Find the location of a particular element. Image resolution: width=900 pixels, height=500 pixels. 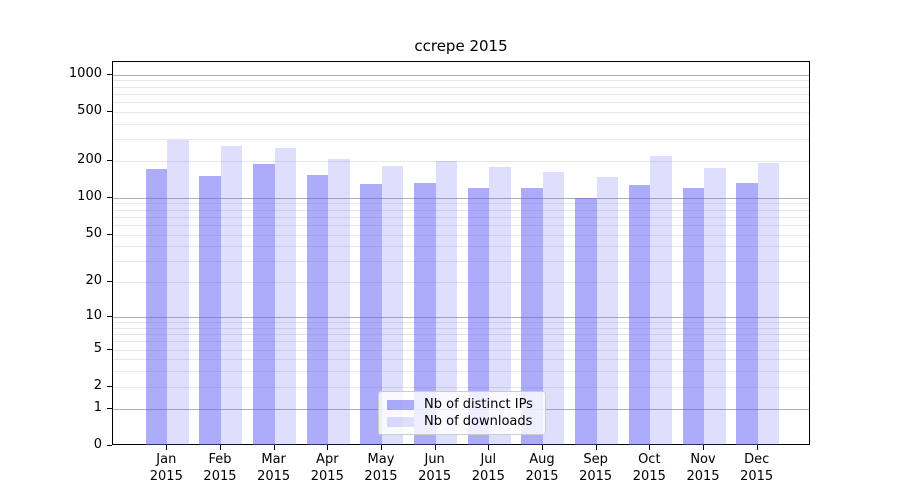

bar-may-downloads is located at coordinates (392, 305).